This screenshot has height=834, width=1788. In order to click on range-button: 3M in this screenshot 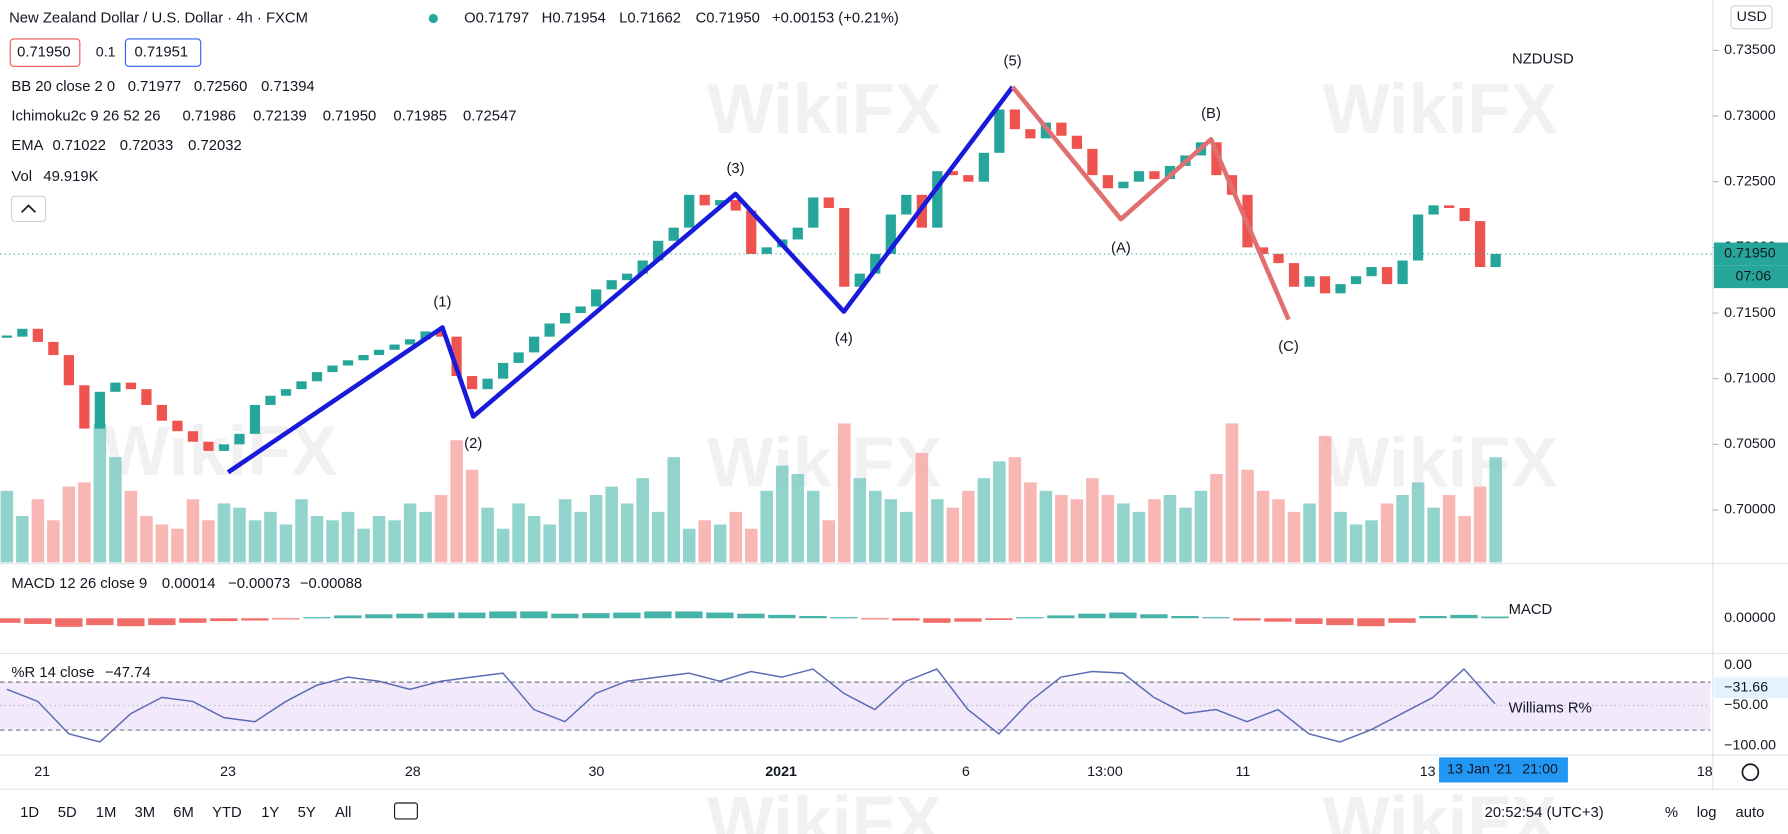, I will do `click(145, 813)`.